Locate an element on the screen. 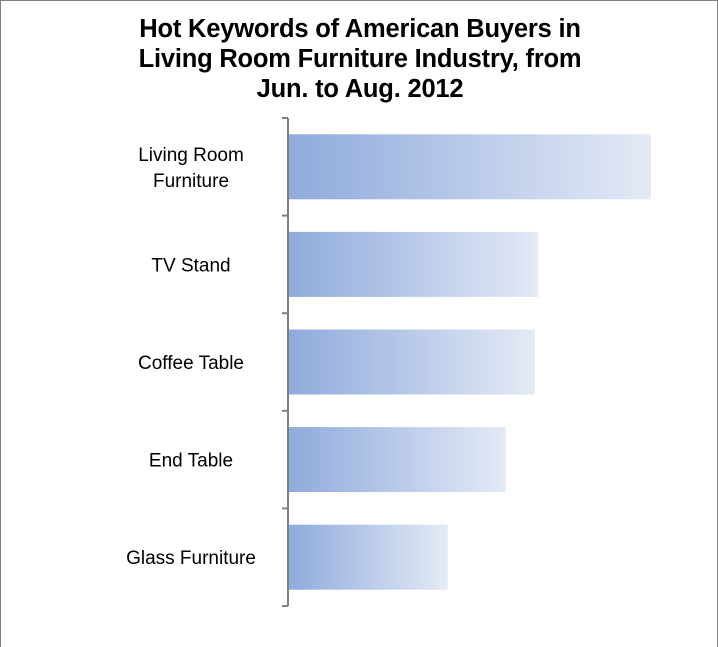 Image resolution: width=718 pixels, height=647 pixels. chart-title-line-2: Living Room Furniture Industry, from is located at coordinates (360, 59).